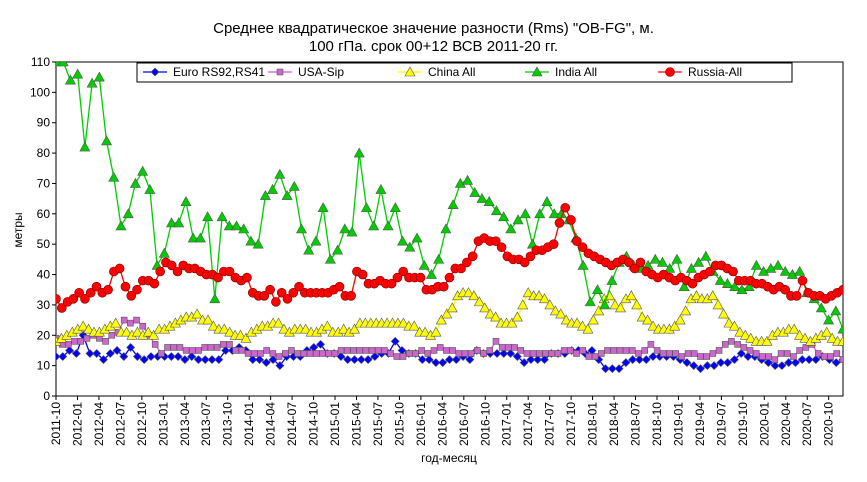 The image size is (867, 482). I want to click on x-tick-label: 2013-07, so click(206, 424).